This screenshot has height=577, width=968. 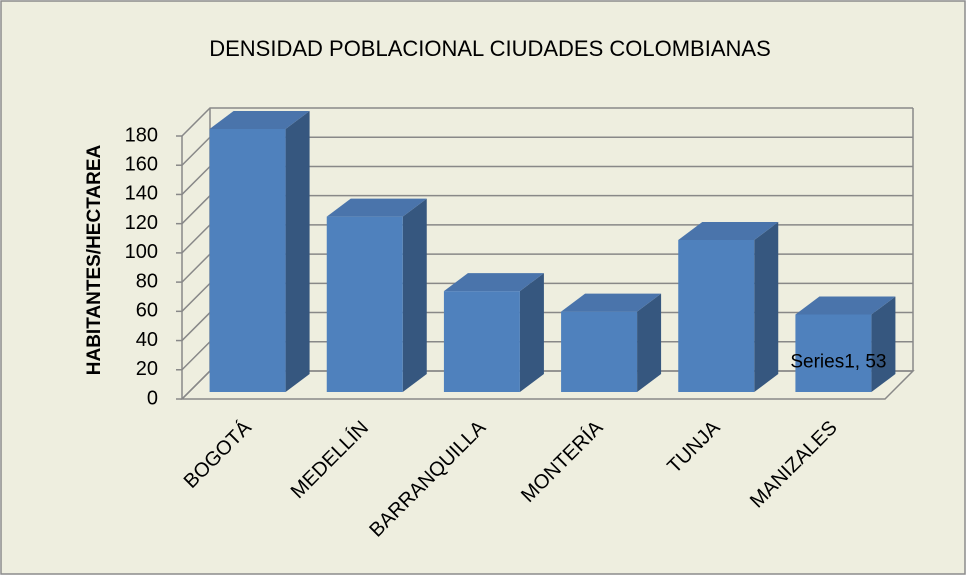 What do you see at coordinates (141, 252) in the screenshot?
I see `y-tick-label: 100` at bounding box center [141, 252].